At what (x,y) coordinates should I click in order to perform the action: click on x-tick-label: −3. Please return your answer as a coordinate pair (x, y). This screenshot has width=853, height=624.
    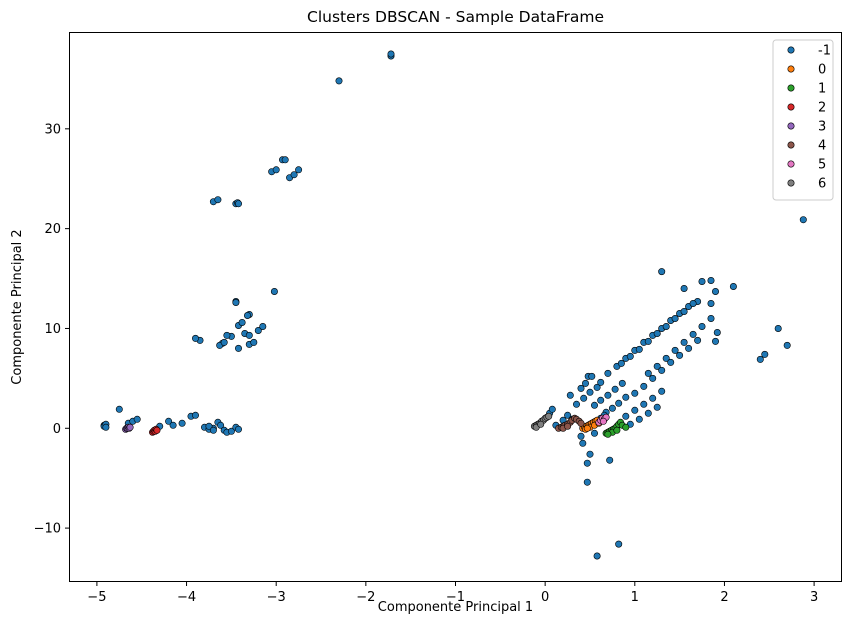
    Looking at the image, I should click on (276, 597).